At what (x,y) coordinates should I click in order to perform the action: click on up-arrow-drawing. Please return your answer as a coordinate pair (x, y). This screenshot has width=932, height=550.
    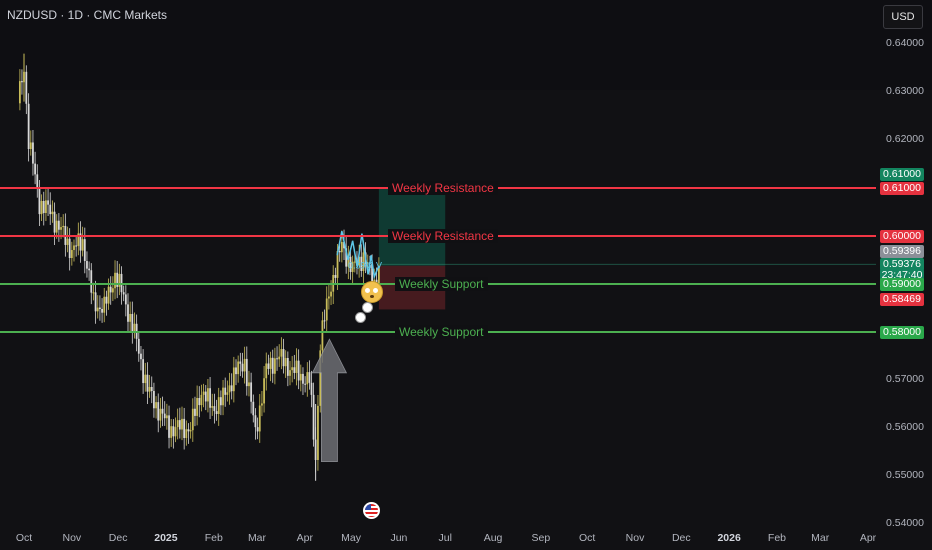
    Looking at the image, I should click on (329, 400).